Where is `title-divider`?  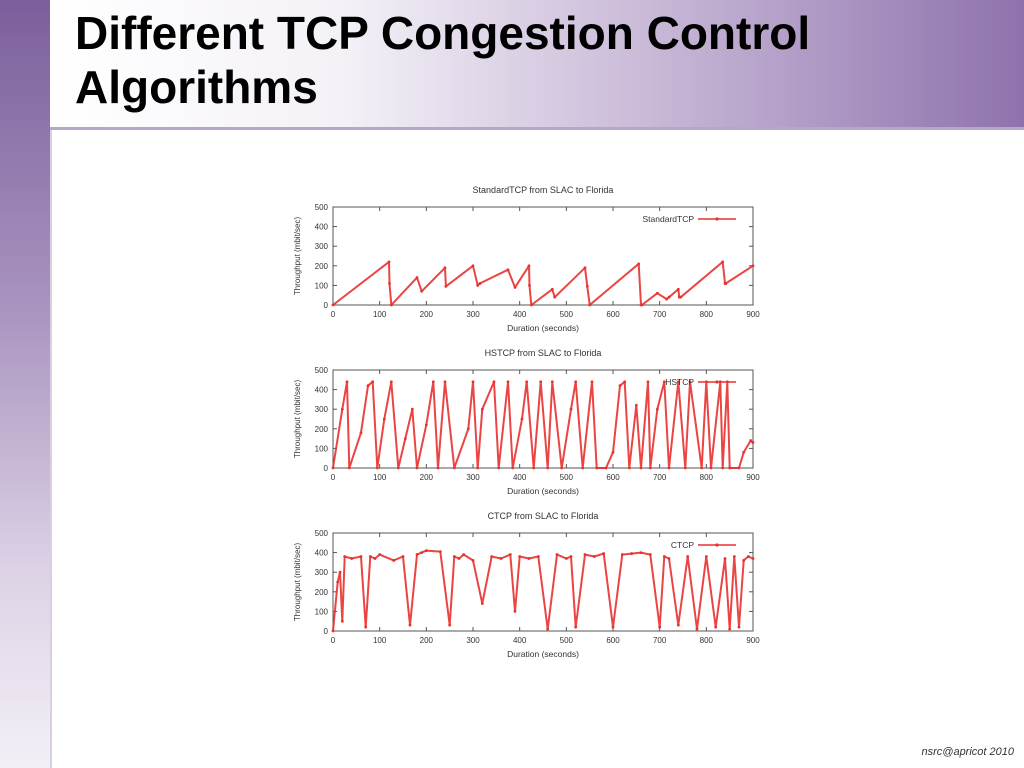 title-divider is located at coordinates (537, 128).